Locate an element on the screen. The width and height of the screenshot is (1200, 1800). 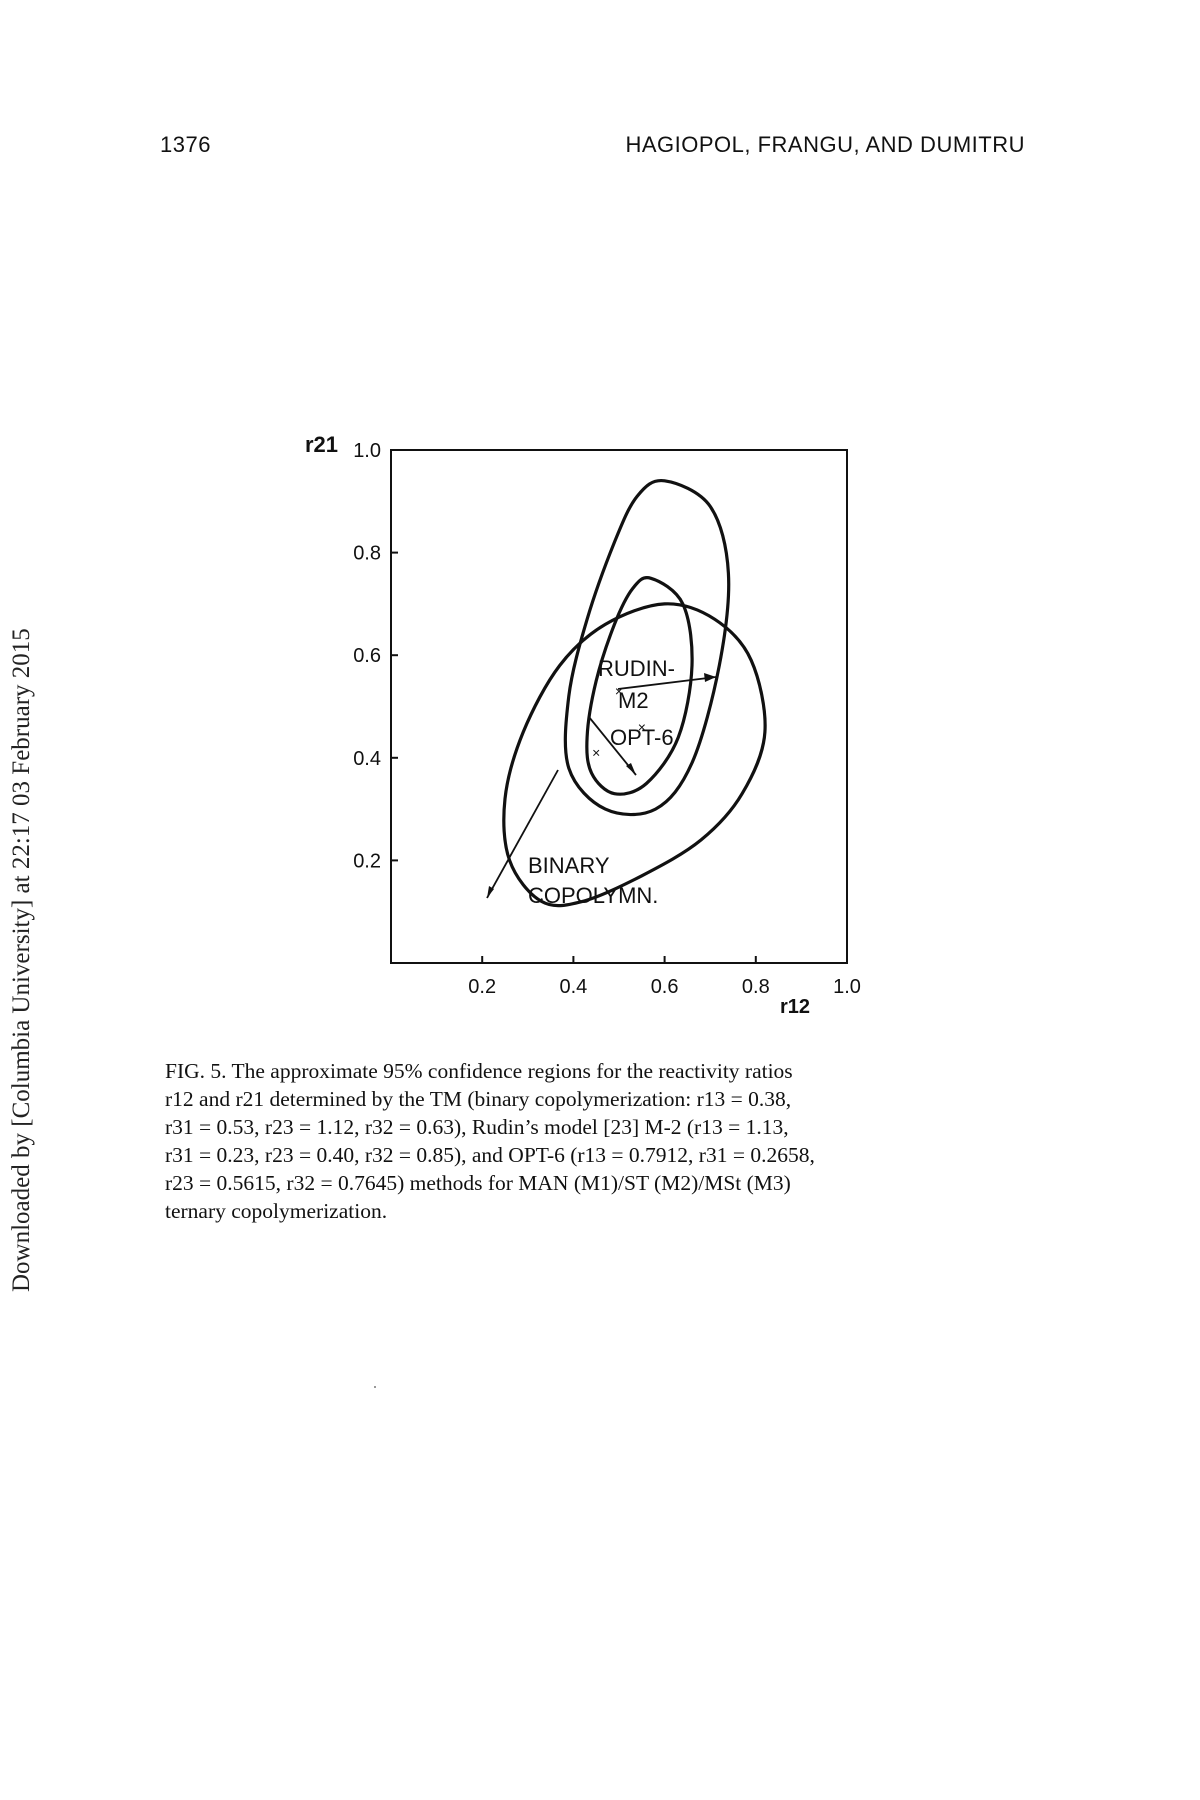
point-estimate-binary-copolymn: × is located at coordinates (596, 753).